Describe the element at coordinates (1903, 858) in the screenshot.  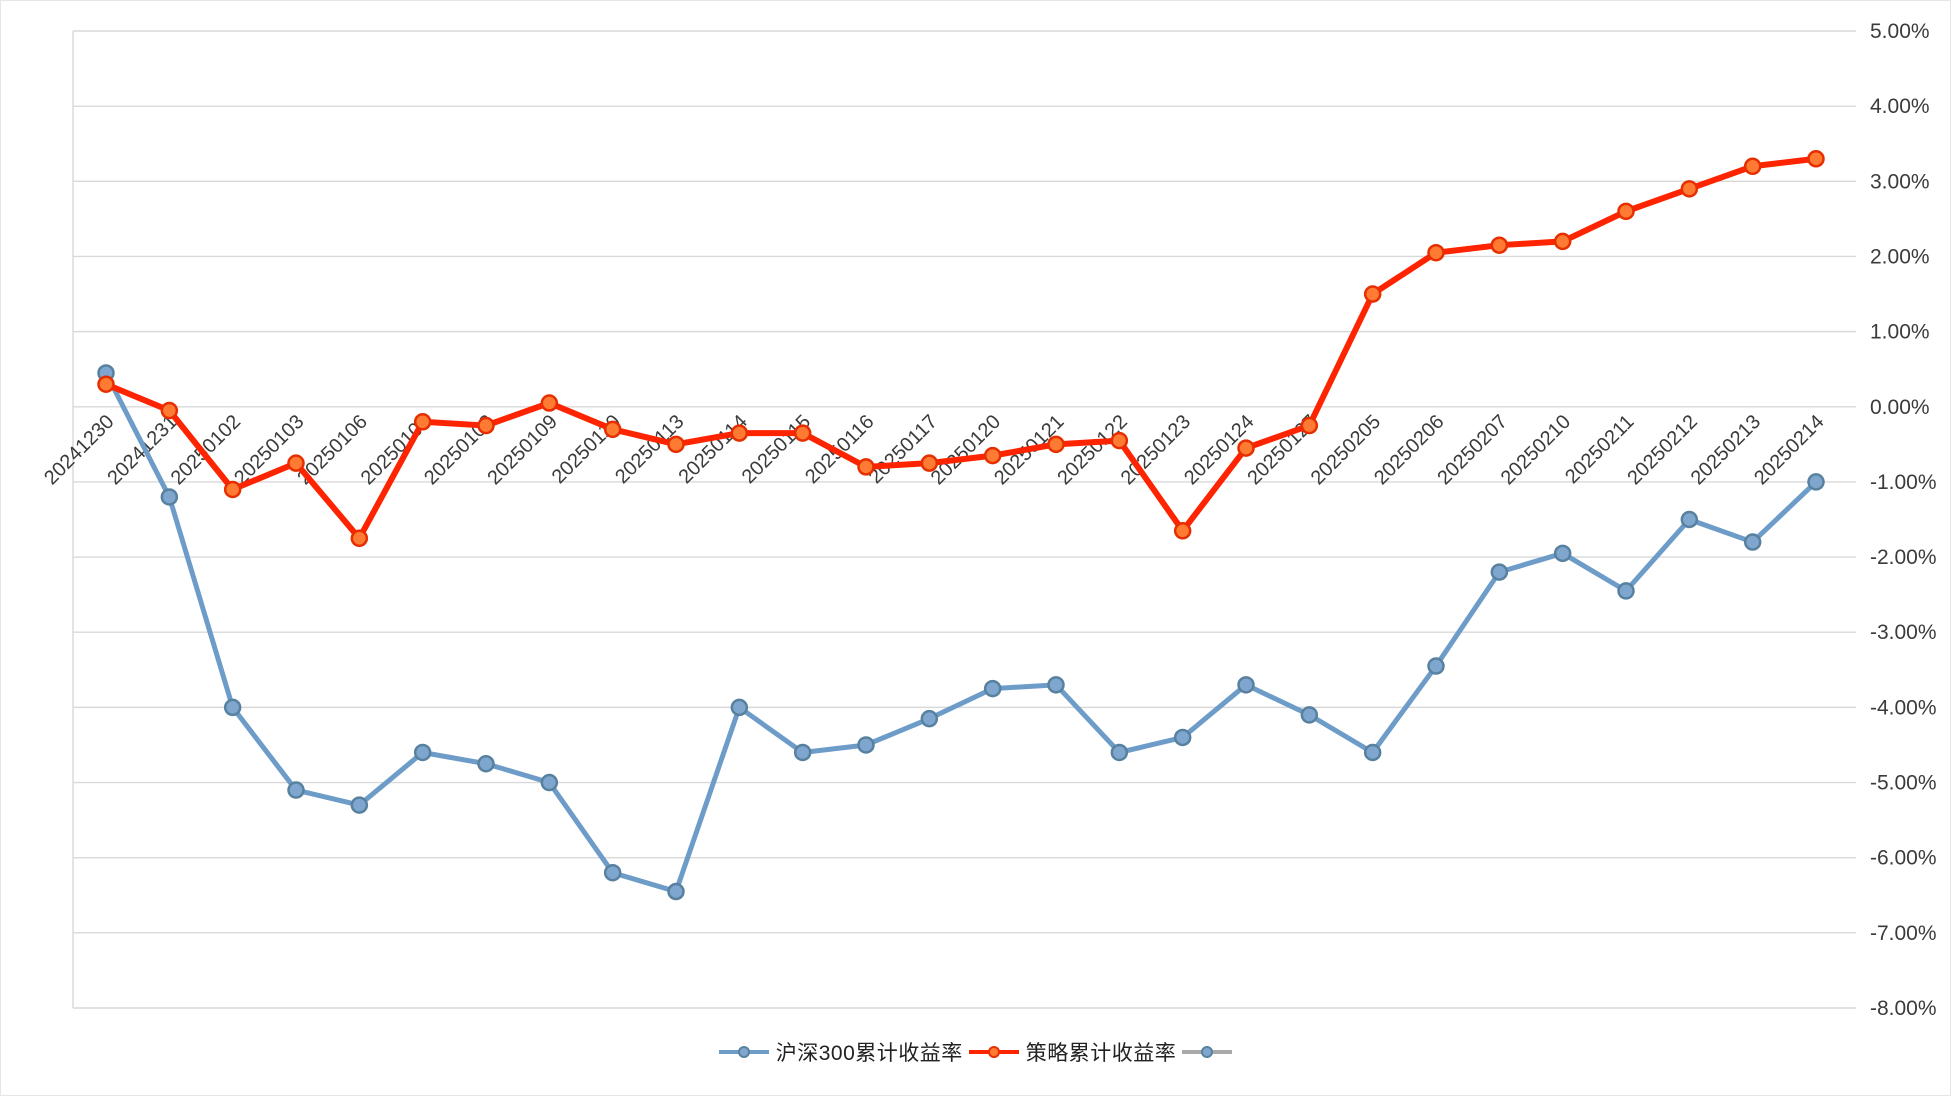
I see `y-axis-tick-label: -6.00%` at that location.